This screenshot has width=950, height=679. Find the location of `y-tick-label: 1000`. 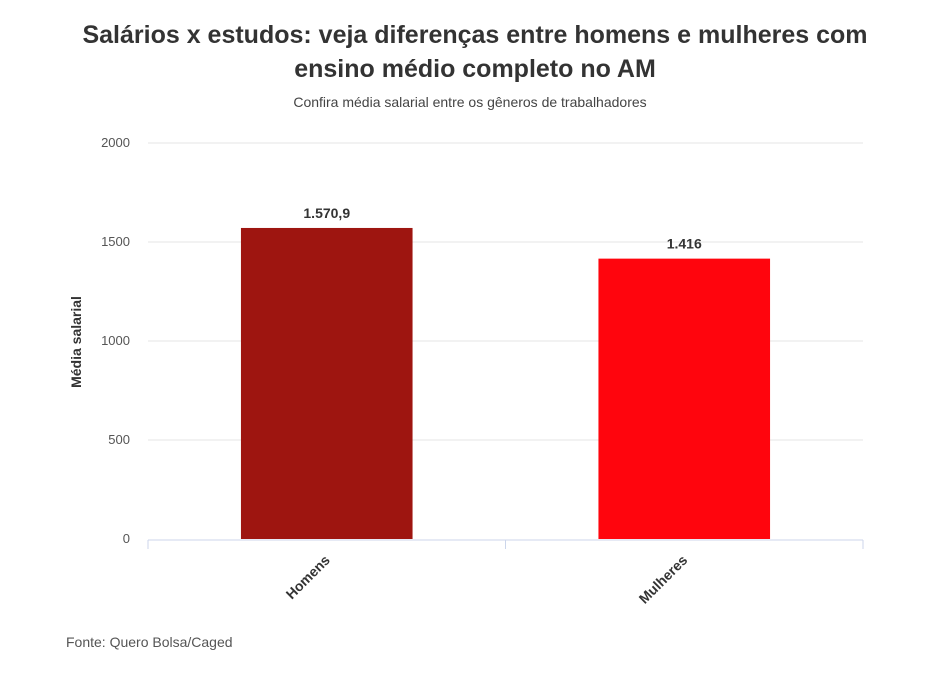

y-tick-label: 1000 is located at coordinates (115, 340).